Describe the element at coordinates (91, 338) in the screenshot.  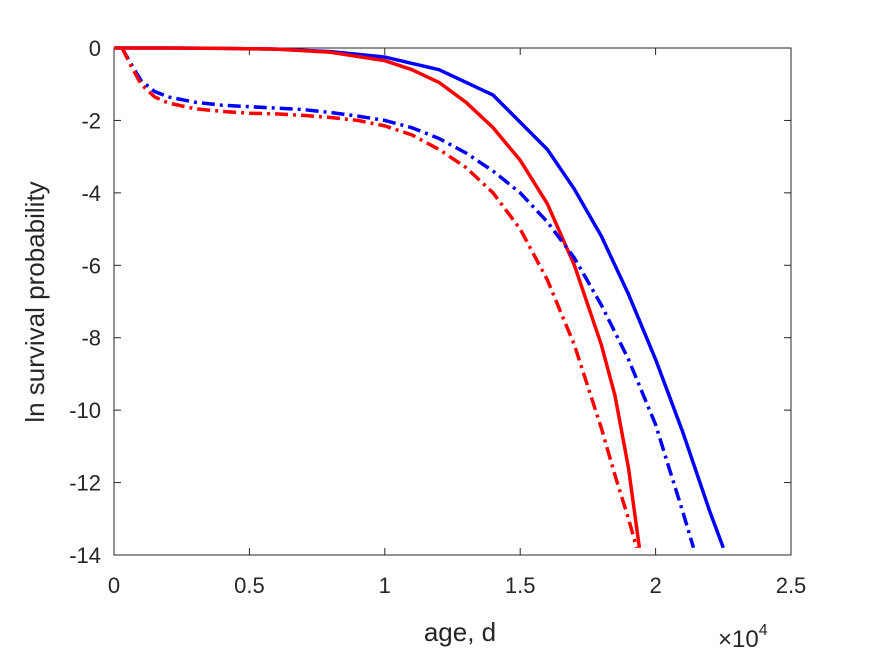
I see `y-tick-label: -8` at that location.